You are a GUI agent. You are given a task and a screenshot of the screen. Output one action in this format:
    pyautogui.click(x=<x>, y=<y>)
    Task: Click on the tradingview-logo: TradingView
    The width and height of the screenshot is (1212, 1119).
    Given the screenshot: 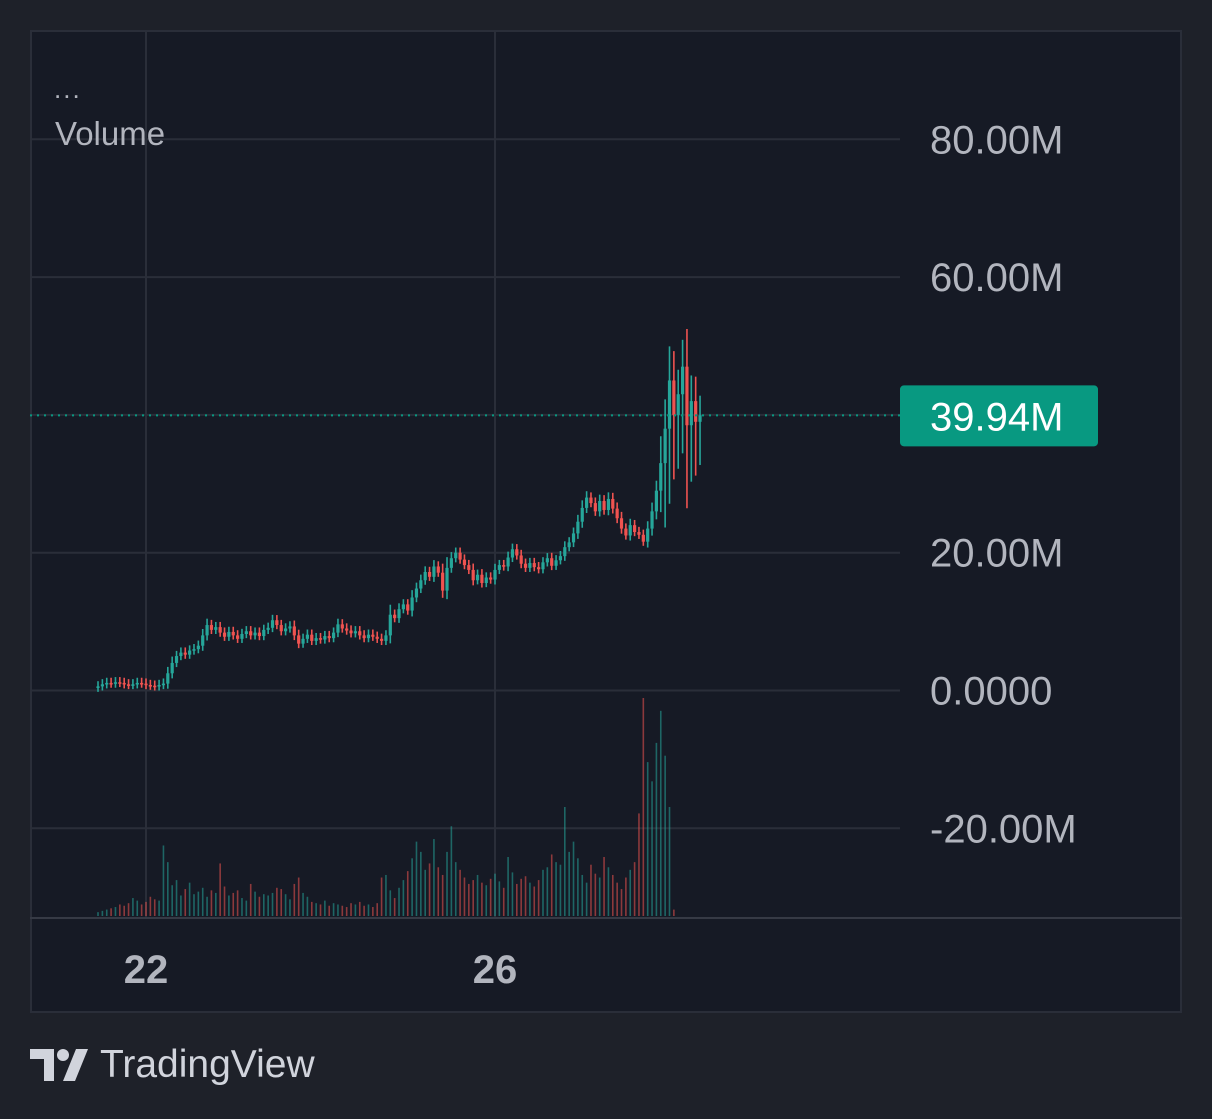 What is the action you would take?
    pyautogui.click(x=172, y=1065)
    